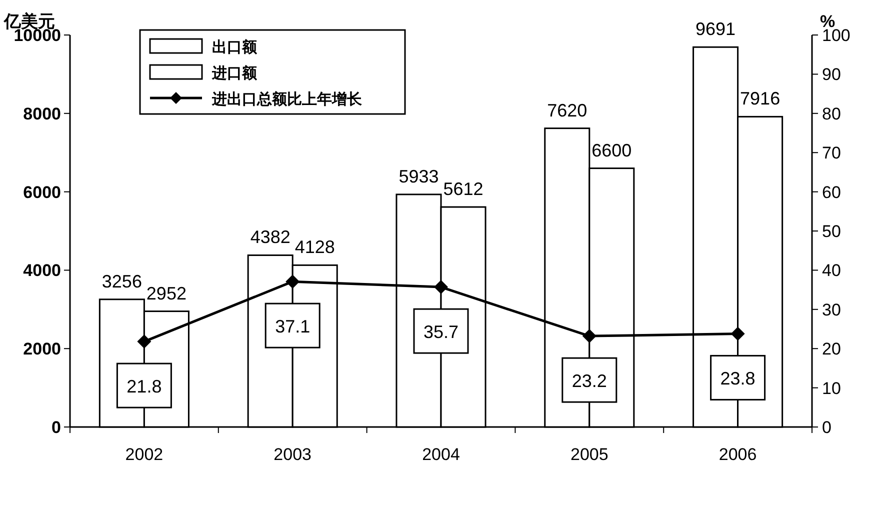 The image size is (876, 505). I want to click on data-label: 9691, so click(716, 29).